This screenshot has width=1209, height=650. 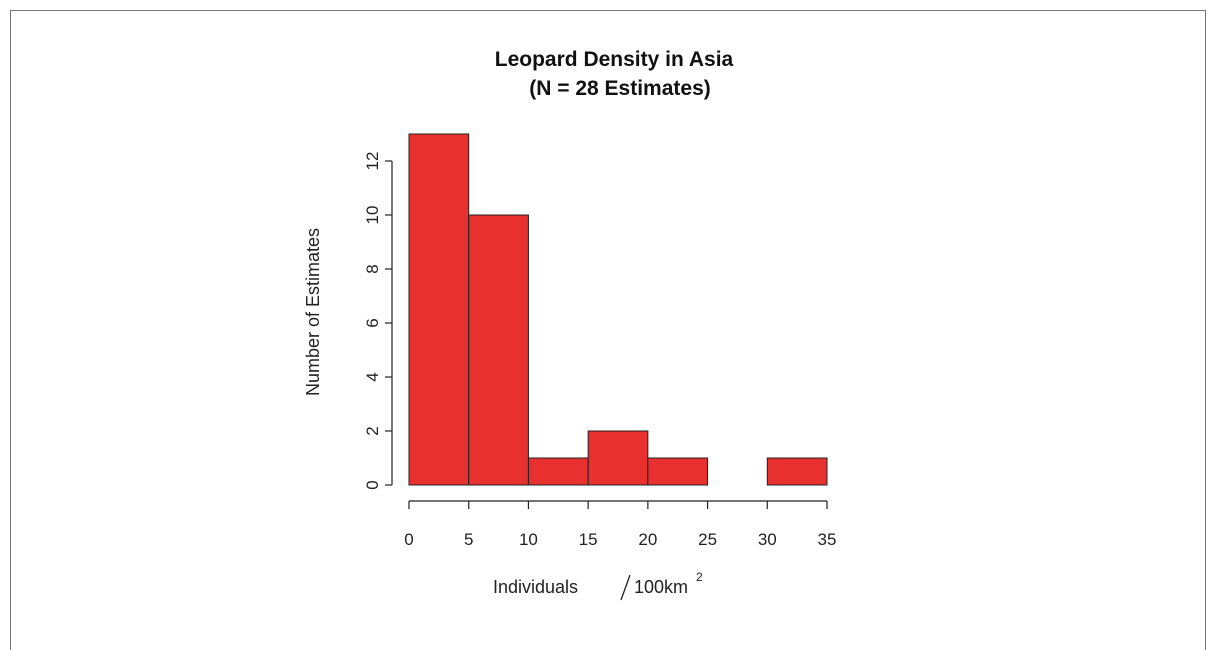 I want to click on y-tick-label-4: 4, so click(x=372, y=376).